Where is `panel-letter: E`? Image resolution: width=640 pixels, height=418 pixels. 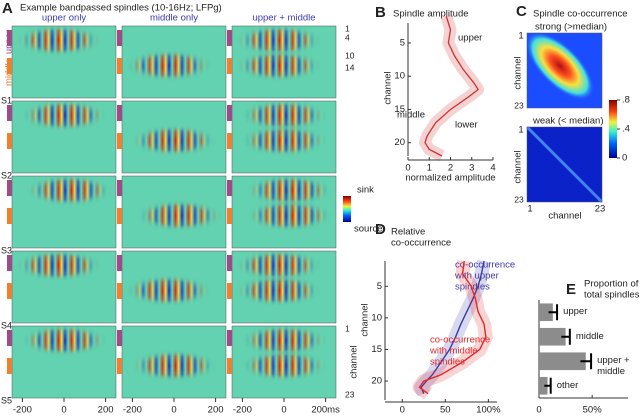
panel-letter: E is located at coordinates (571, 289).